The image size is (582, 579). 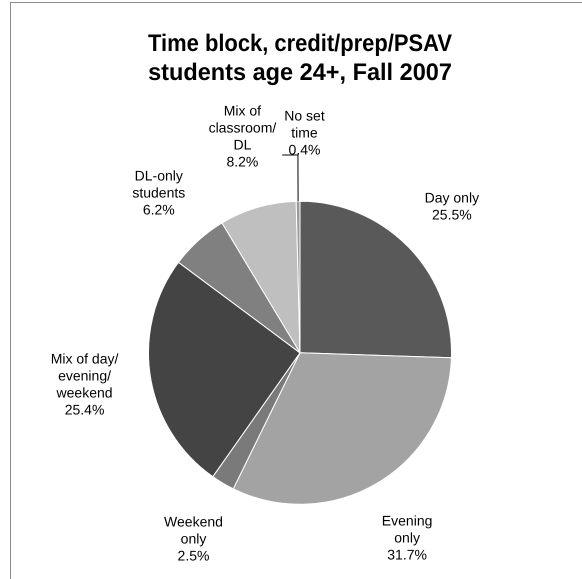 What do you see at coordinates (194, 555) in the screenshot?
I see `data-label: 2.5%` at bounding box center [194, 555].